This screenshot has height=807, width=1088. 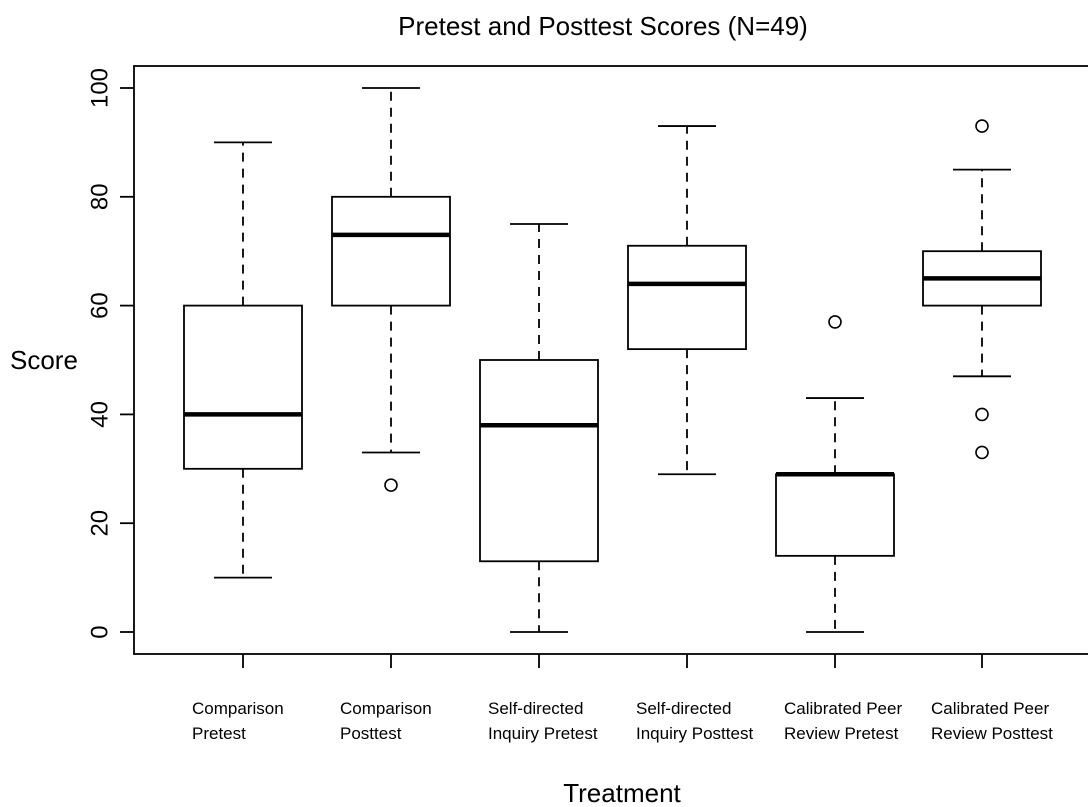 I want to click on x-axis-title: Treatment, so click(x=622, y=792).